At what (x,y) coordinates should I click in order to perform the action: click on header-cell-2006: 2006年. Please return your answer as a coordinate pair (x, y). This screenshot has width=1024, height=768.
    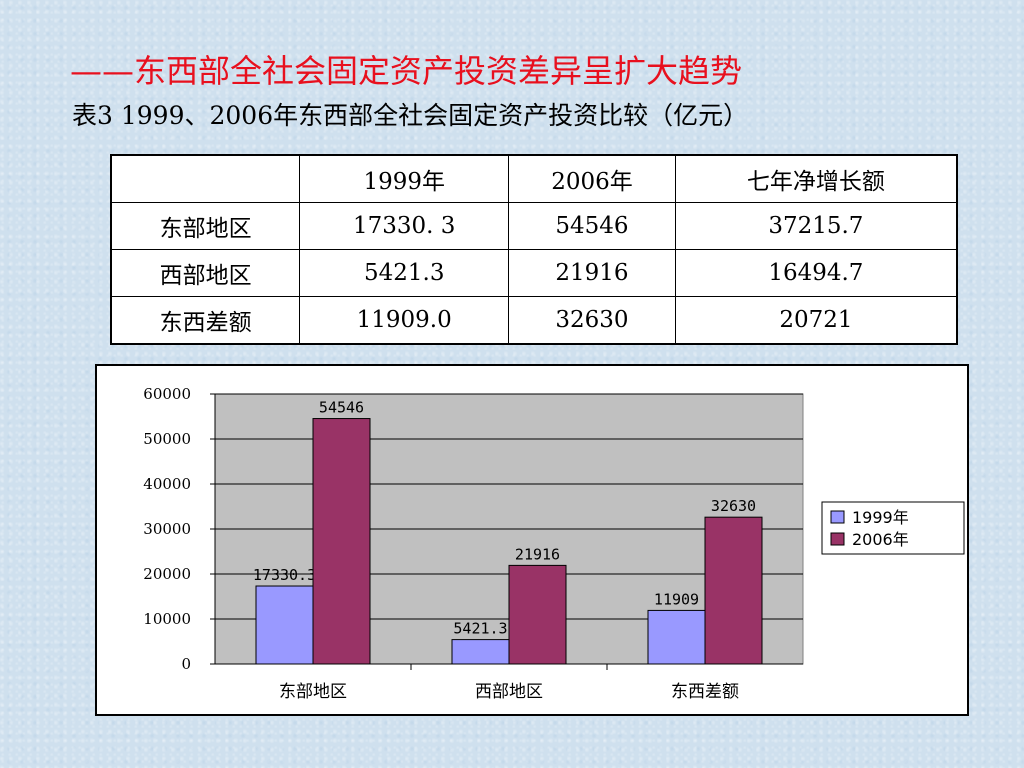
    Looking at the image, I should click on (592, 178).